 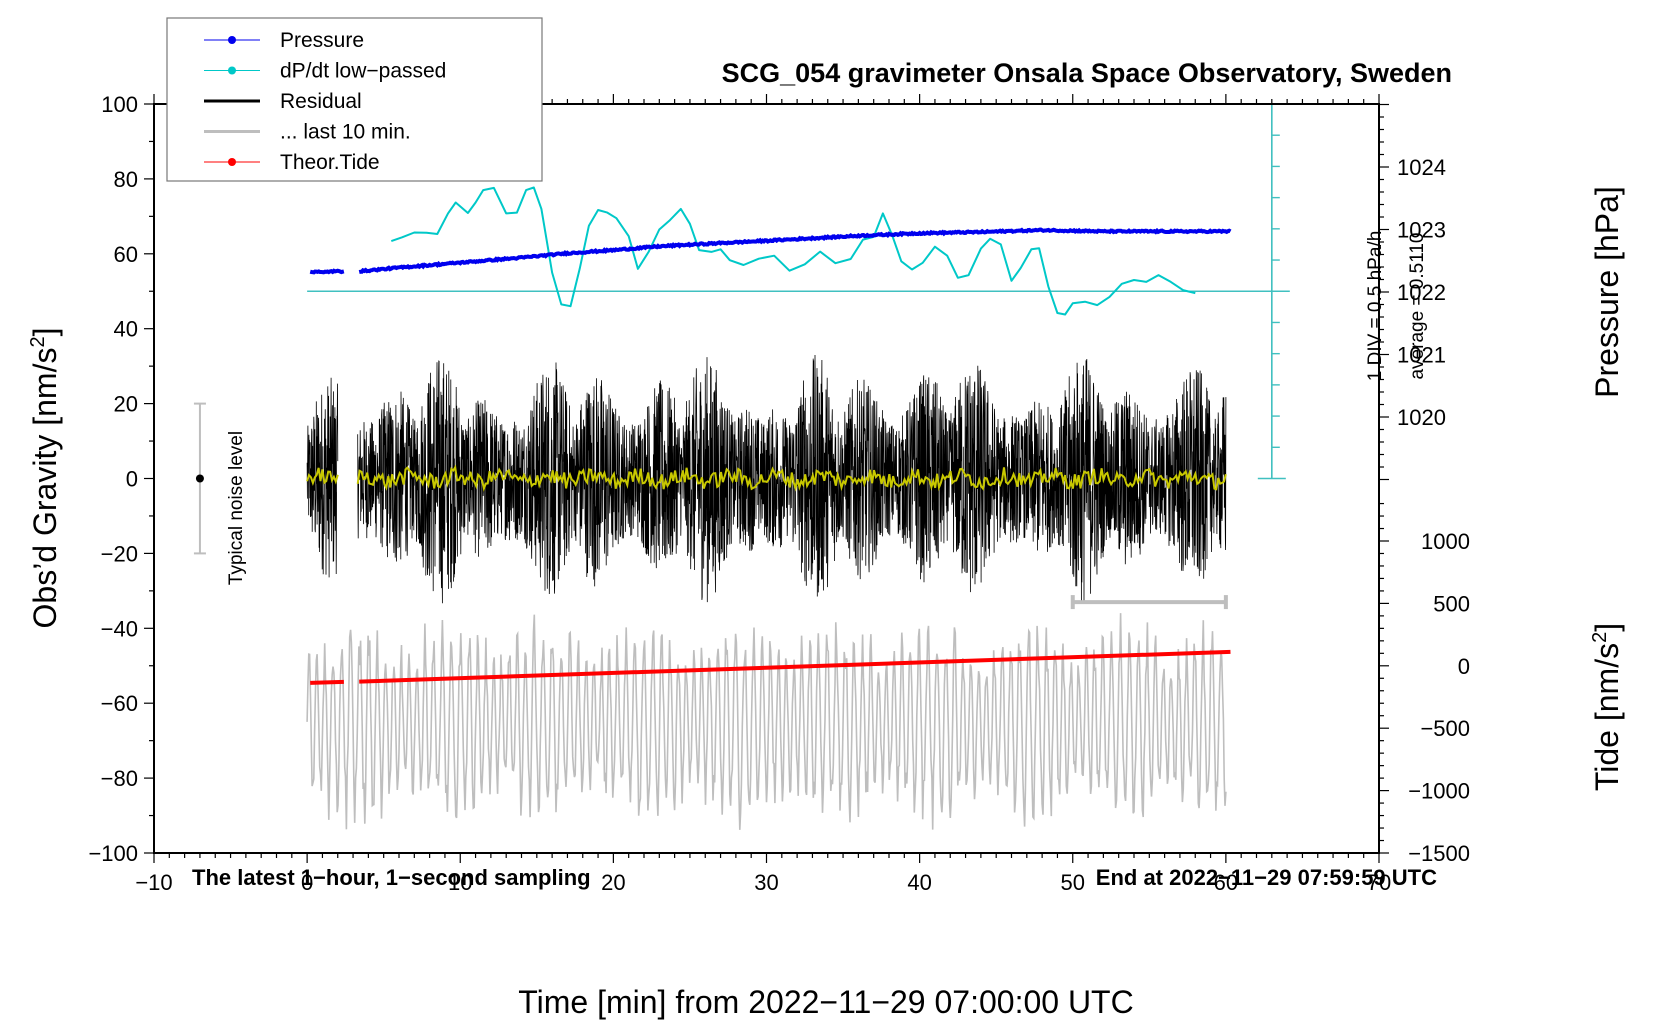 What do you see at coordinates (153, 882) in the screenshot?
I see `x-tick-label: −10` at bounding box center [153, 882].